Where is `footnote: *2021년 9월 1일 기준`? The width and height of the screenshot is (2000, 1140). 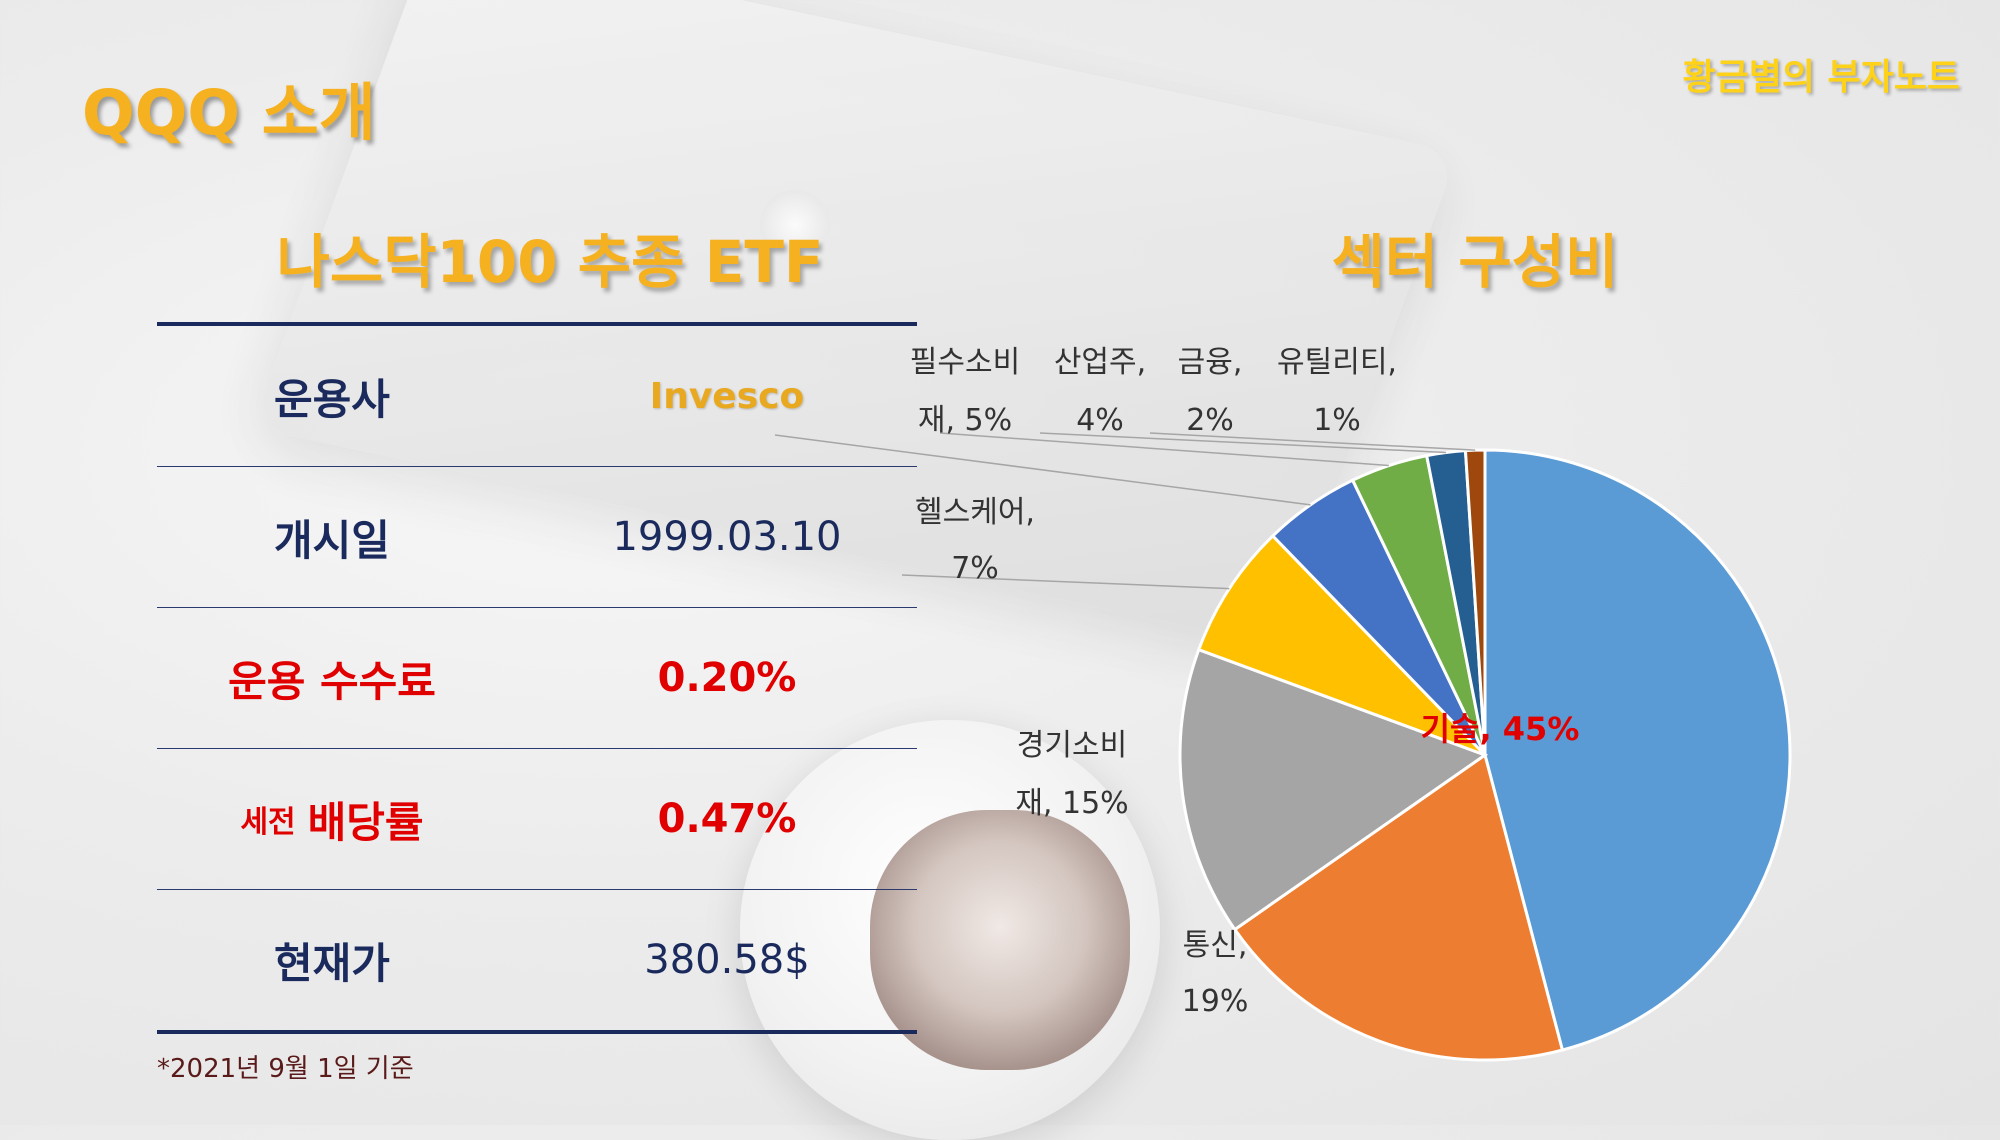 footnote: *2021년 9월 1일 기준 is located at coordinates (285, 1069).